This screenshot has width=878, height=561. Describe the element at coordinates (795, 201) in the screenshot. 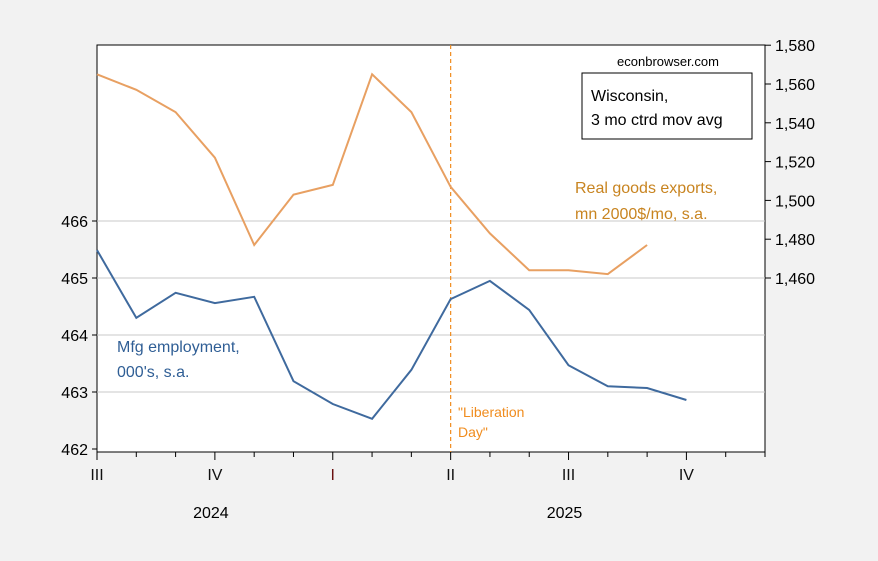

I see `right-tick-label: 1,500` at that location.